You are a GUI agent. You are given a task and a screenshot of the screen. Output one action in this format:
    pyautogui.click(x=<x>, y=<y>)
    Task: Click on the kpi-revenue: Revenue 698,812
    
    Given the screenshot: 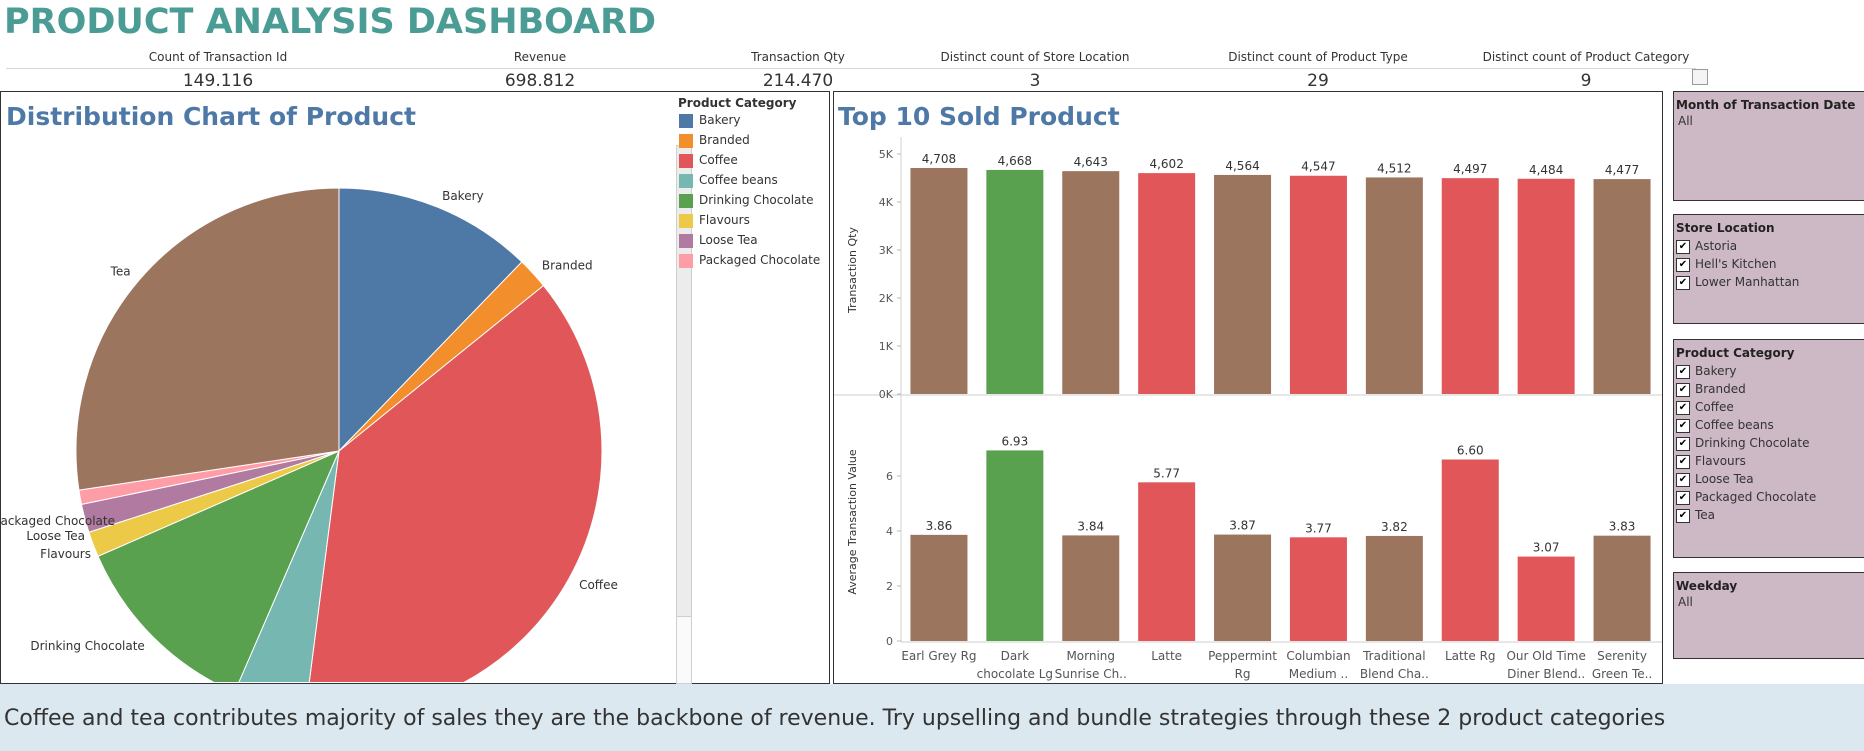 What is the action you would take?
    pyautogui.click(x=540, y=68)
    